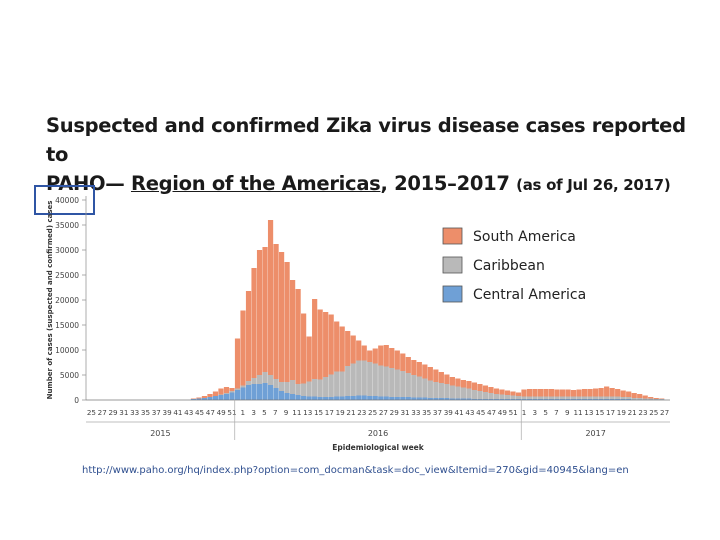 The width and height of the screenshot is (720, 540). Describe the element at coordinates (395, 412) in the screenshot. I see `x-tick-label: 29` at that location.